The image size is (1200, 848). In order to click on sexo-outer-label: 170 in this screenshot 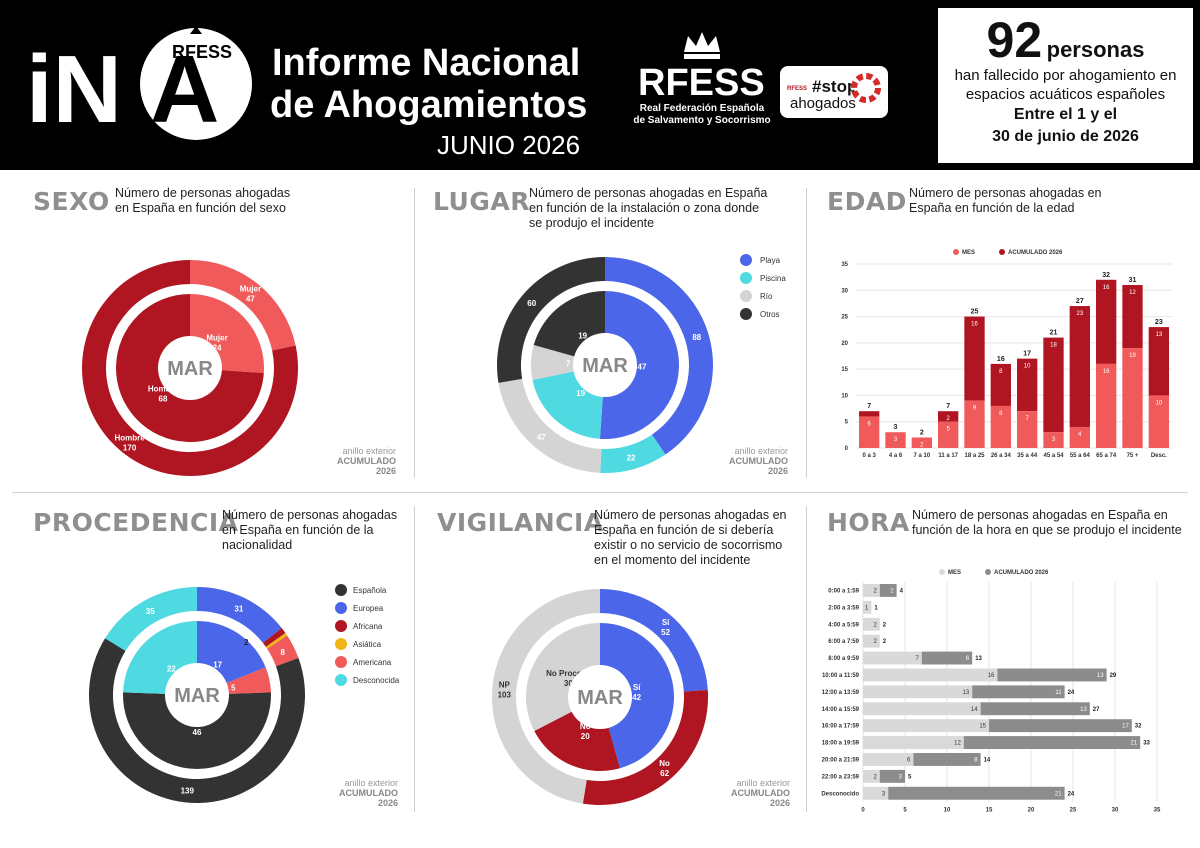, I will do `click(130, 448)`.